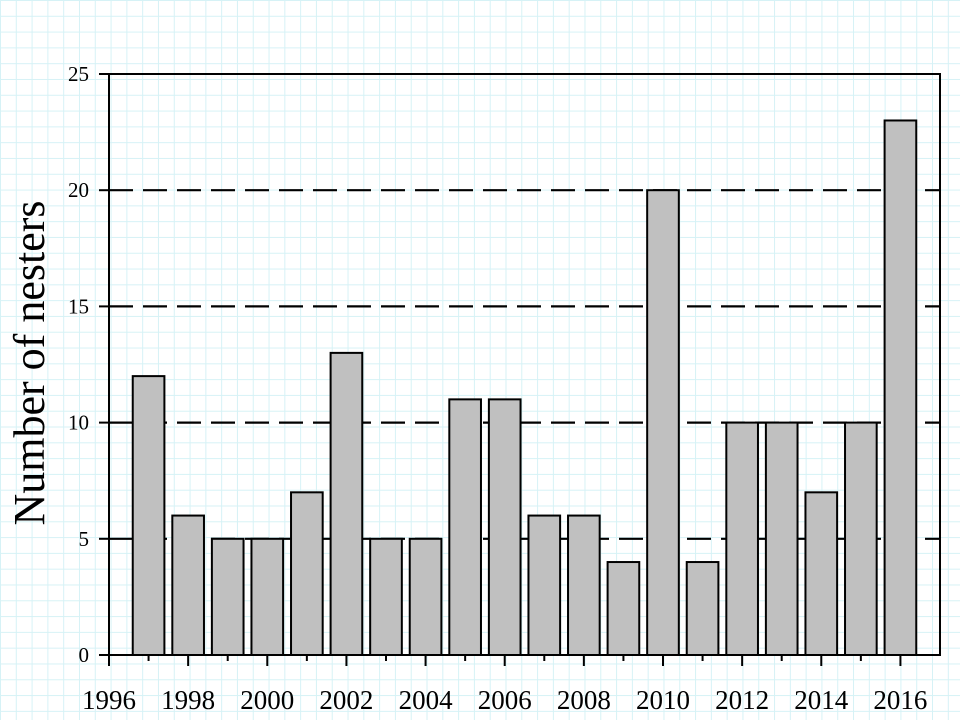 The width and height of the screenshot is (960, 720). What do you see at coordinates (148, 515) in the screenshot?
I see `bar-1997` at bounding box center [148, 515].